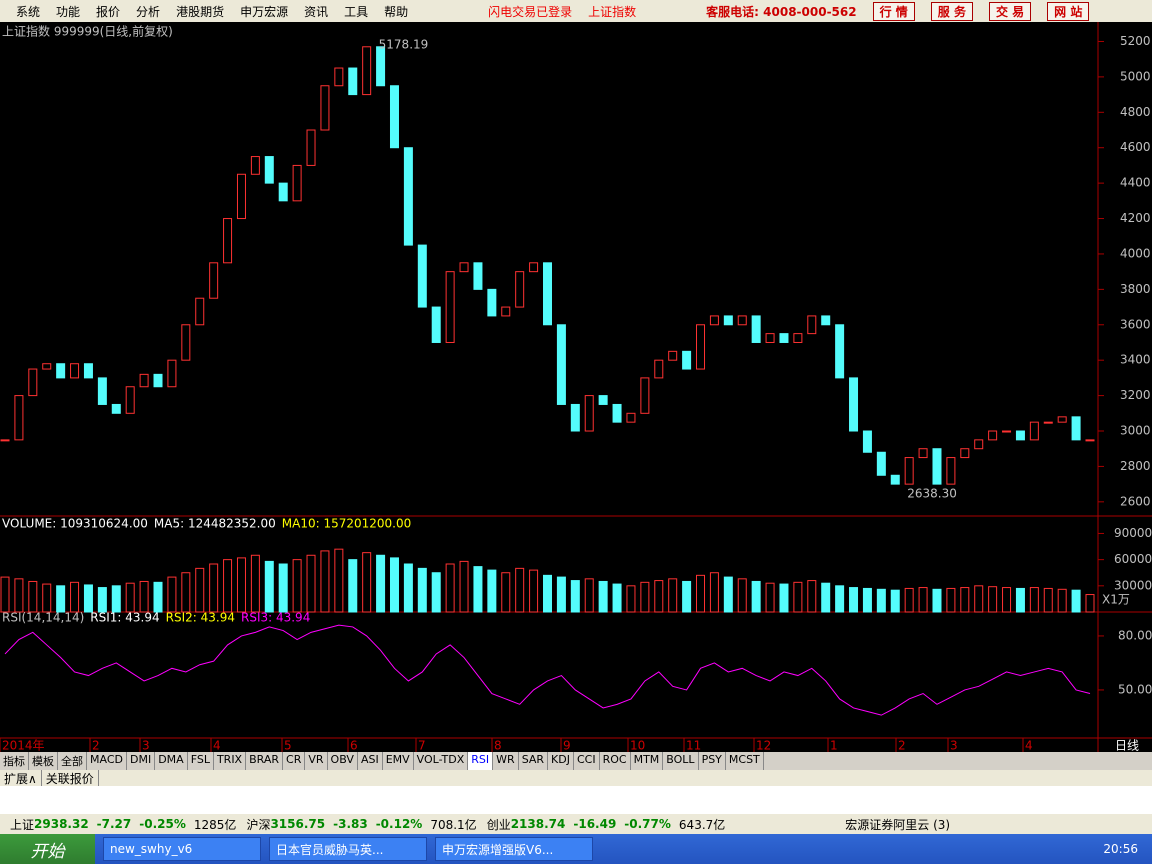 The height and width of the screenshot is (864, 1152). I want to click on tab: VOL-TDX, so click(441, 761).